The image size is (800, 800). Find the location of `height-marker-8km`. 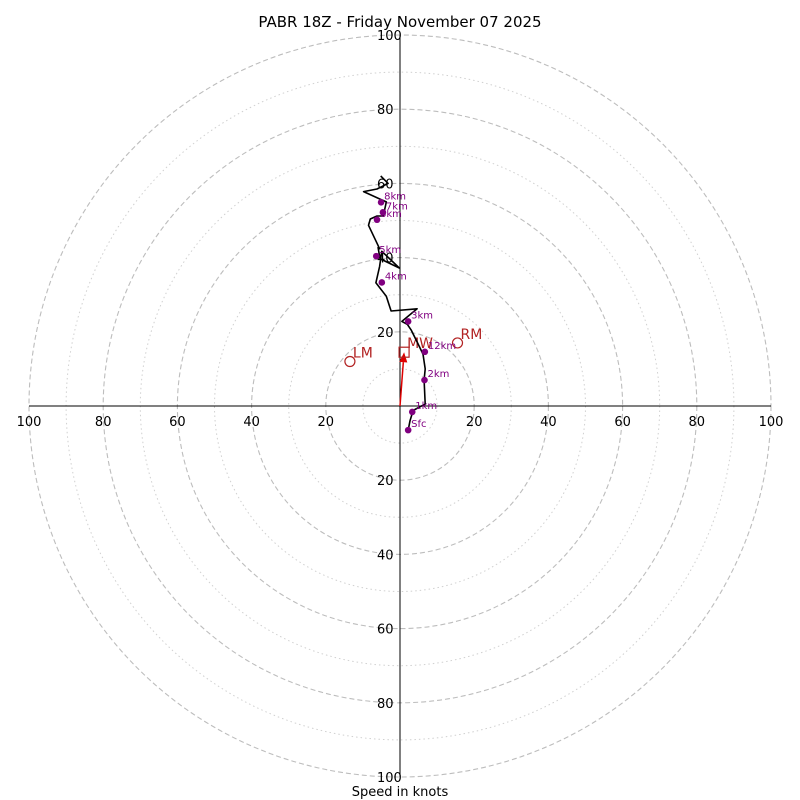

height-marker-8km is located at coordinates (381, 202).